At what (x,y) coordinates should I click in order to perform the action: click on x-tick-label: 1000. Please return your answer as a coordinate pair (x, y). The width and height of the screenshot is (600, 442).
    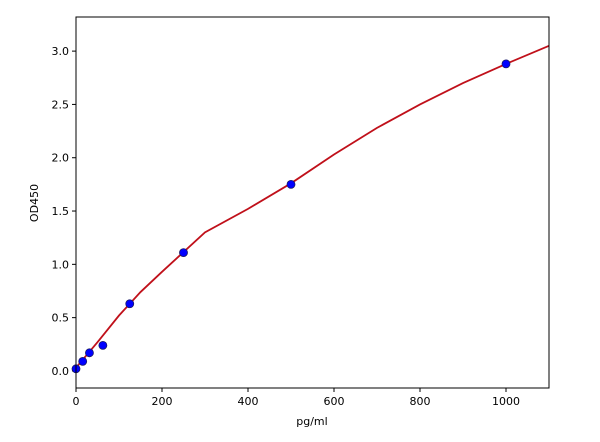
    Looking at the image, I should click on (506, 401).